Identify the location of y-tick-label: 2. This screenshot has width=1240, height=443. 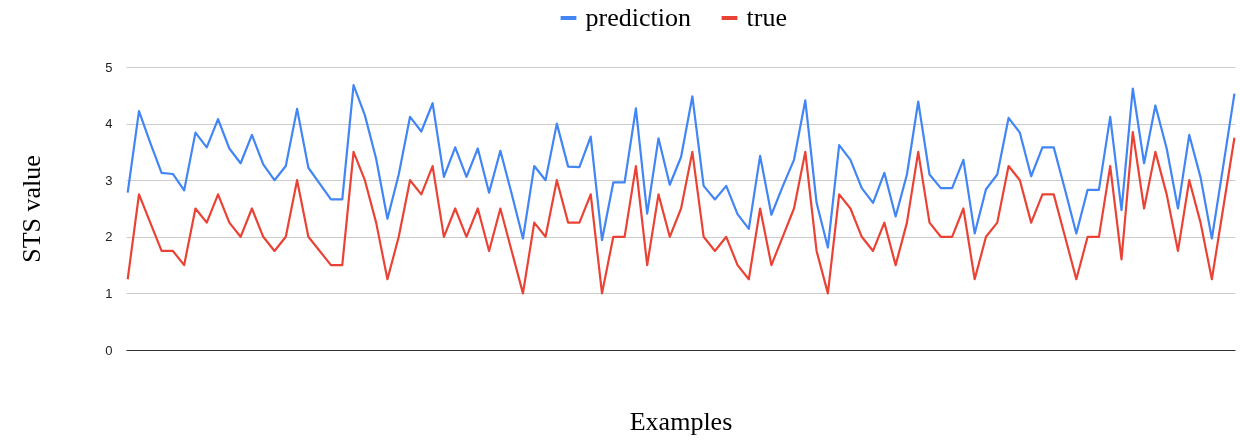
(109, 237).